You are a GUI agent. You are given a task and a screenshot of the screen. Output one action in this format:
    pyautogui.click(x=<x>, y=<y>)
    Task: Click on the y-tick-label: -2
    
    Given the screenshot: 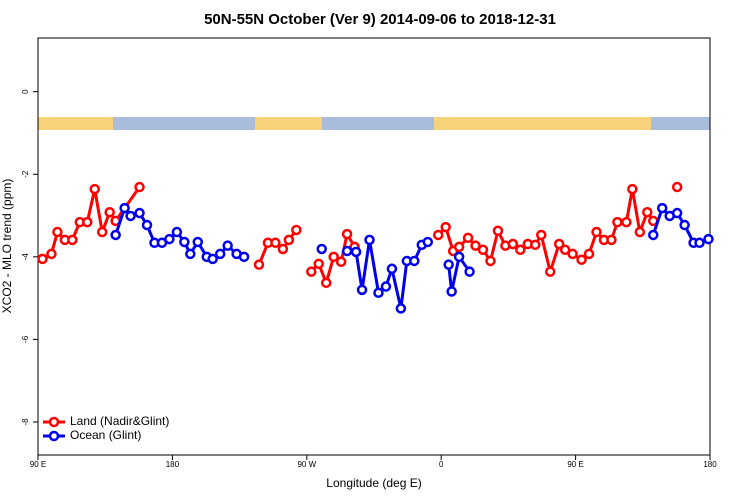 What is the action you would take?
    pyautogui.click(x=25, y=174)
    